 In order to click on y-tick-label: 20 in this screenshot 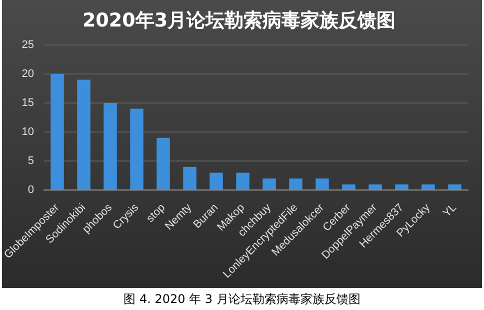, I will do `click(28, 74)`.